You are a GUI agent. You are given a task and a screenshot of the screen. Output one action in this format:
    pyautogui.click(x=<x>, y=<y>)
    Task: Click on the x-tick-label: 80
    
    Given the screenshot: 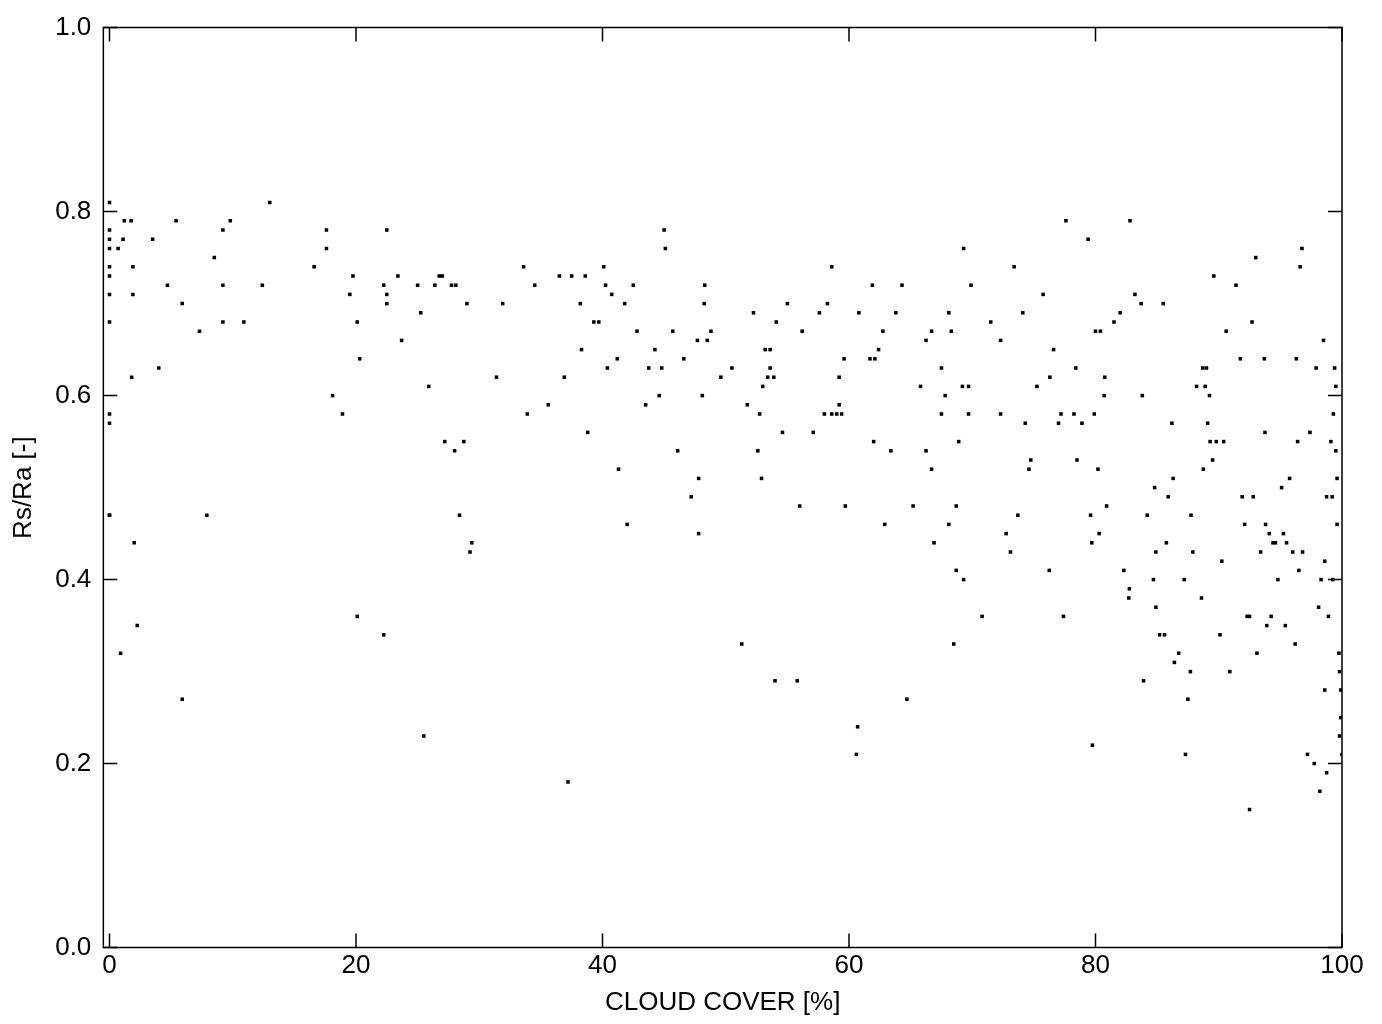 What is the action you would take?
    pyautogui.click(x=1095, y=964)
    